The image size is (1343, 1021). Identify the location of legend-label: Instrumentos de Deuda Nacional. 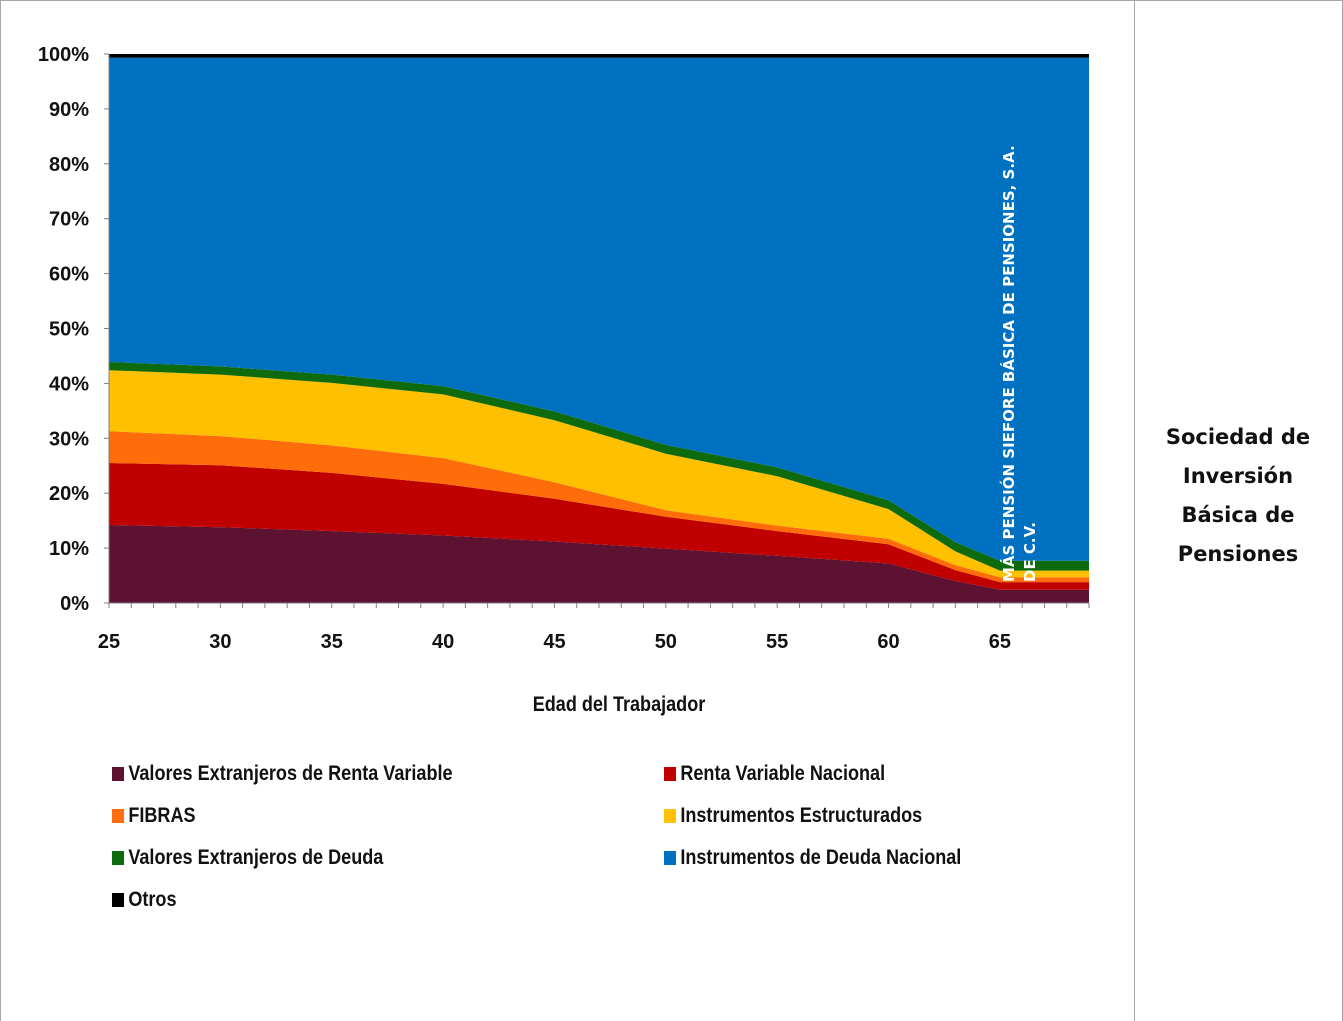
(821, 857).